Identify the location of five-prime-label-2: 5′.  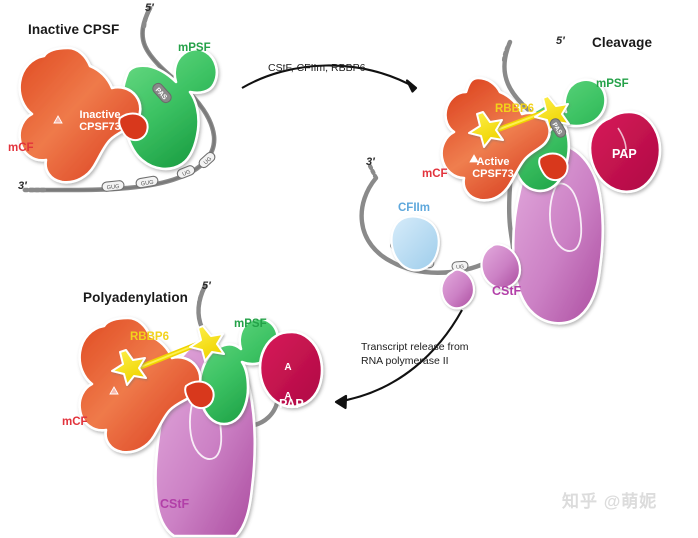
(560, 41).